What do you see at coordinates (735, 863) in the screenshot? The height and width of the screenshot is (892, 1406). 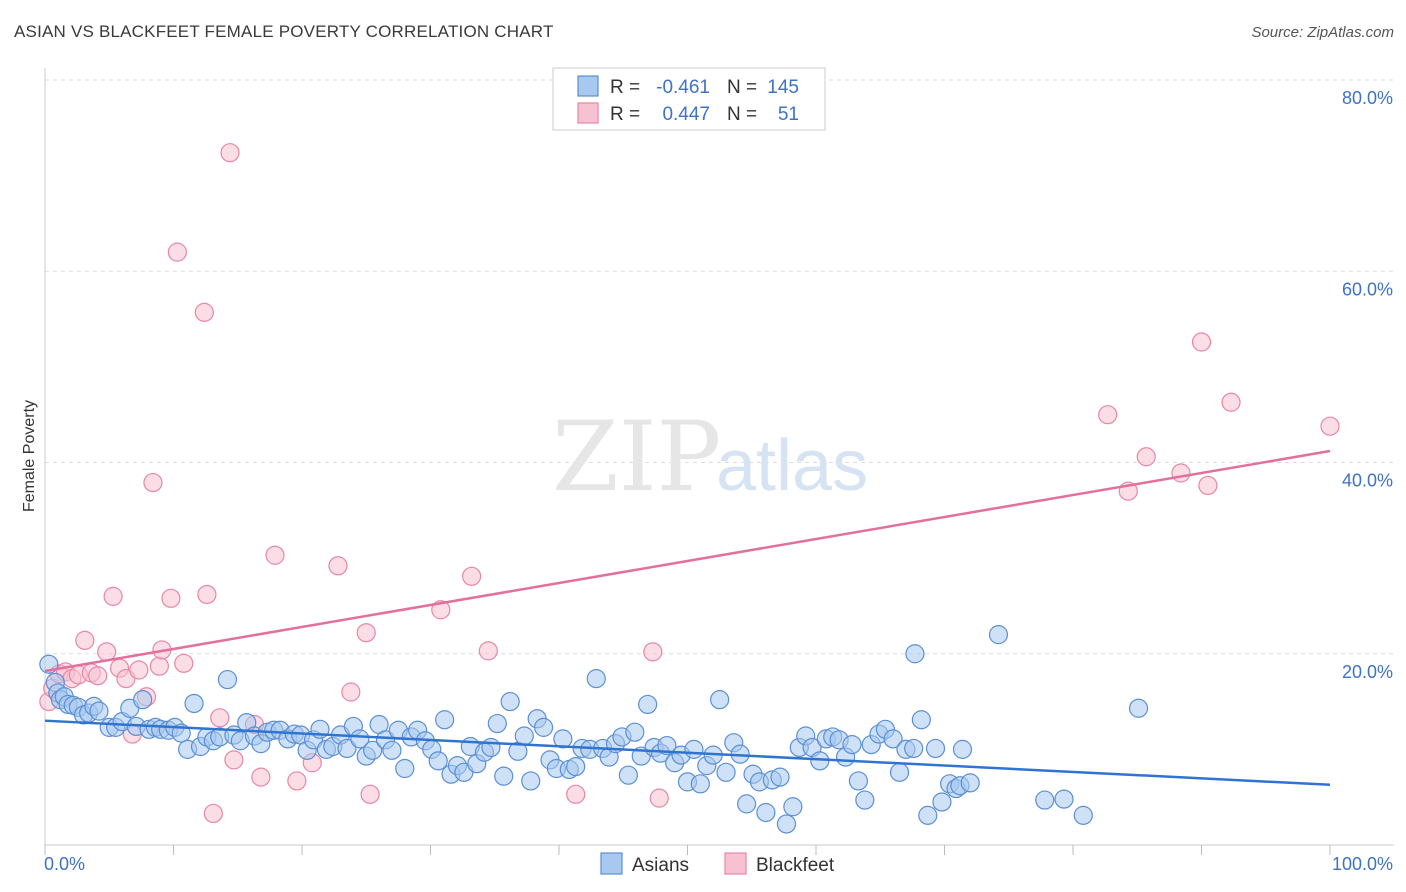 I see `bottom-legend-swatch-blackfeet` at bounding box center [735, 863].